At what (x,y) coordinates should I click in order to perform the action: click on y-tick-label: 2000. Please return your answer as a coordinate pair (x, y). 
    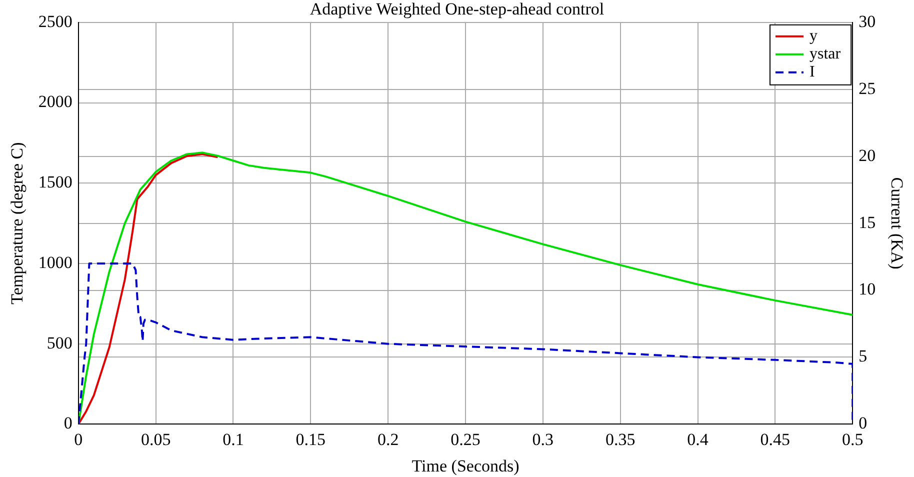
    Looking at the image, I should click on (55, 102).